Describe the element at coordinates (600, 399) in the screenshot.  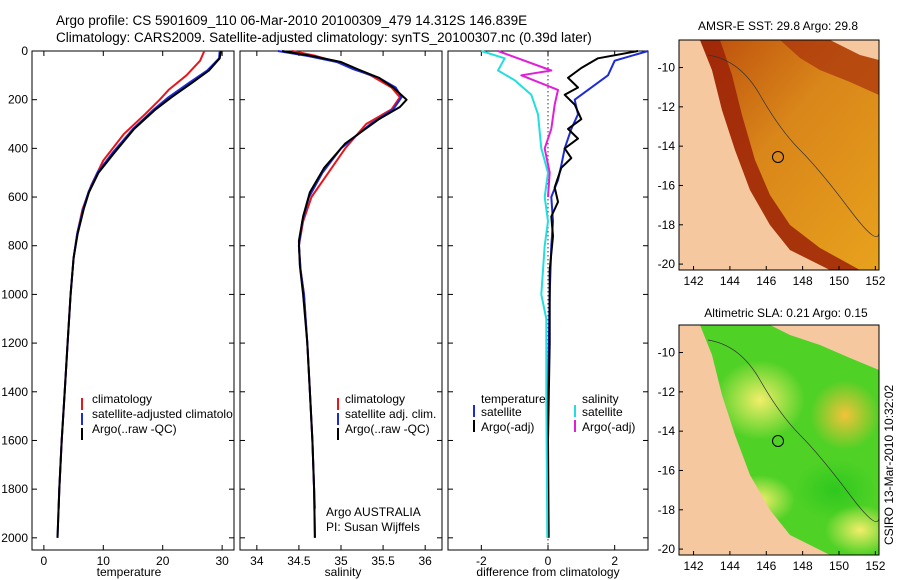
I see `legend-heading-salinity: salinity` at that location.